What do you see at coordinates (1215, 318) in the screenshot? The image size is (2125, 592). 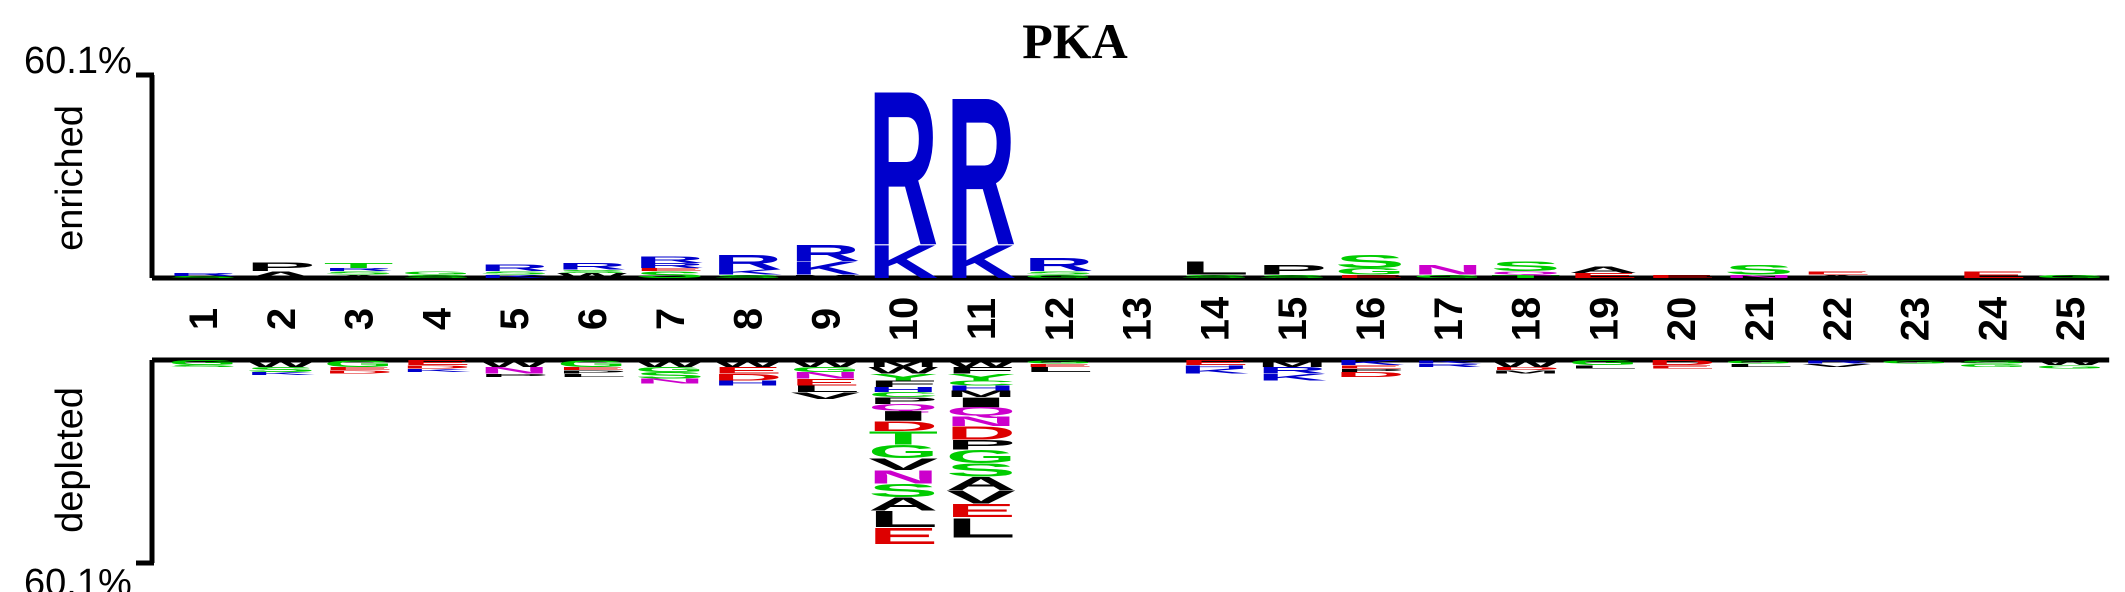 I see `position-label: 14` at bounding box center [1215, 318].